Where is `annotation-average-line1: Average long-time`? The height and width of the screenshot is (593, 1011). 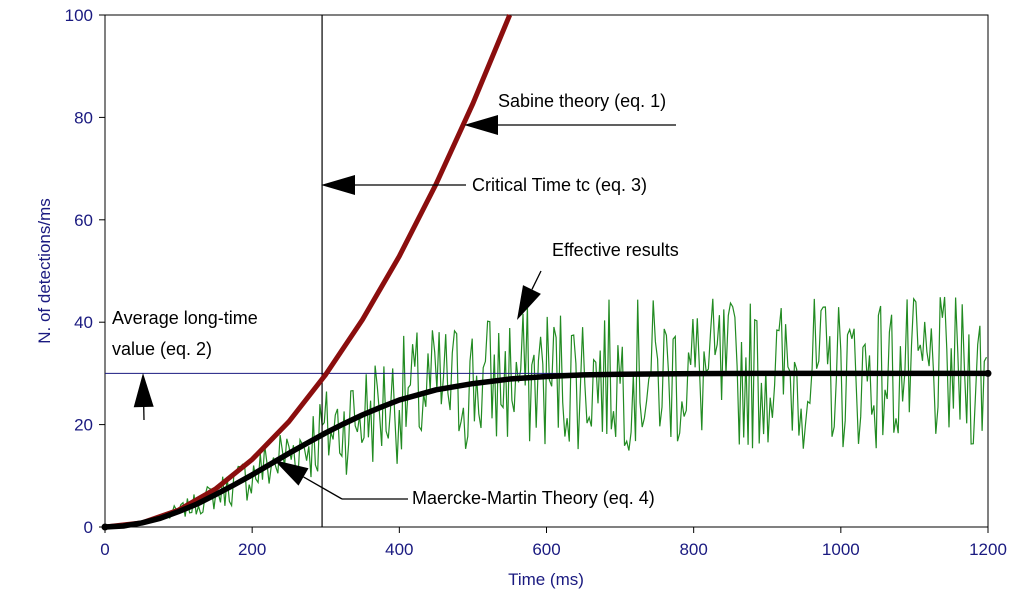
annotation-average-line1: Average long-time is located at coordinates (185, 318).